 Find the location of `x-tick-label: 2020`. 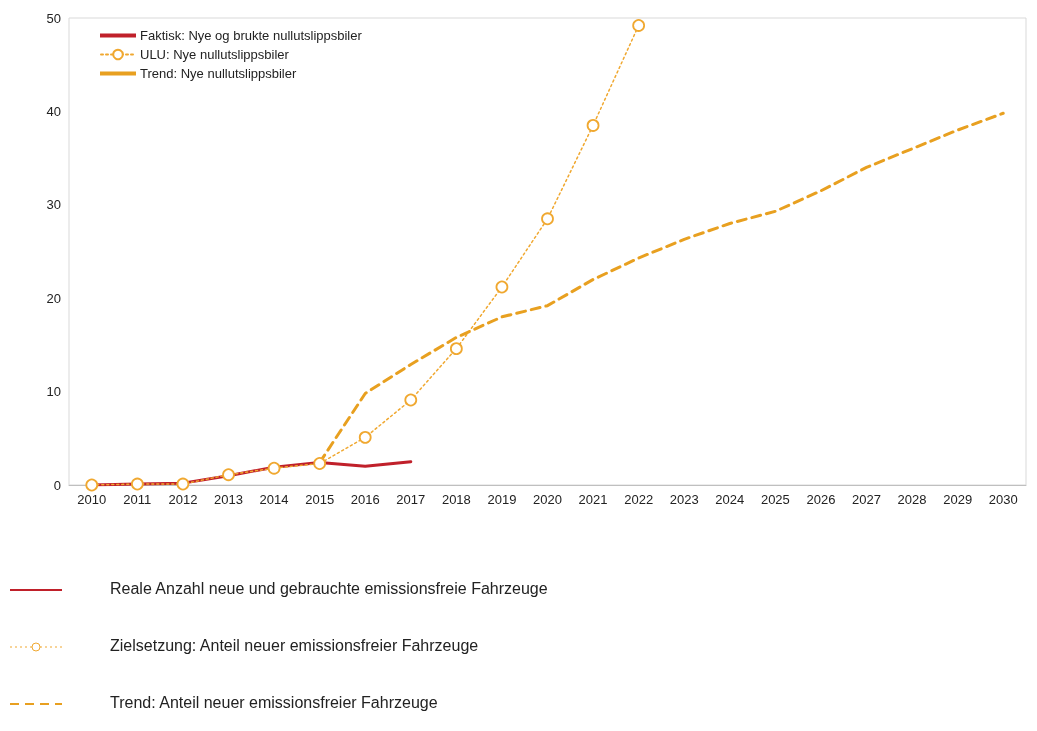

x-tick-label: 2020 is located at coordinates (547, 499).